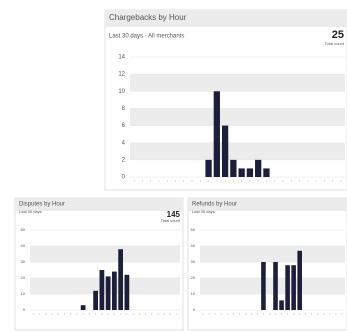  Describe the element at coordinates (174, 214) in the screenshot. I see `total-value: 145` at that location.